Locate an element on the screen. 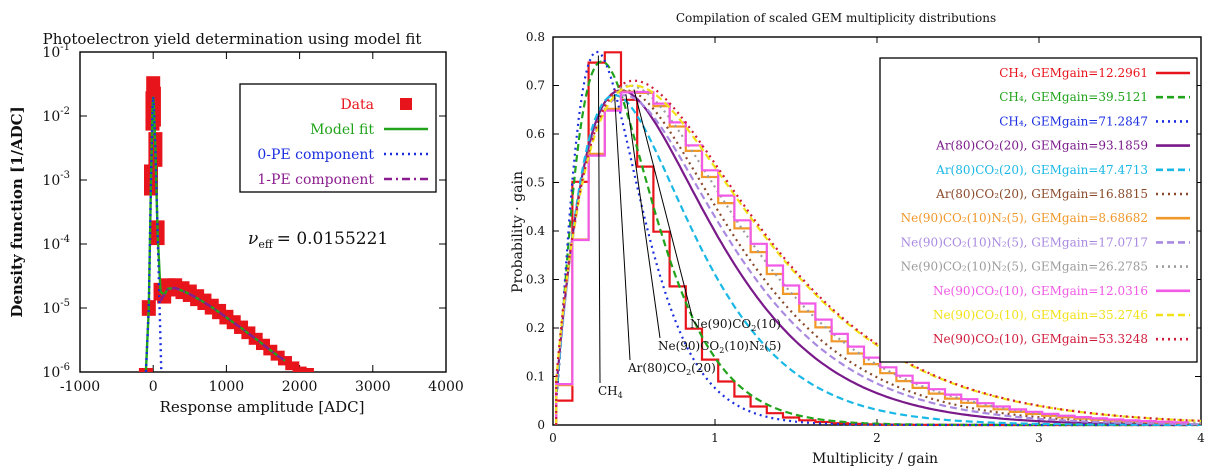 Image resolution: width=1205 pixels, height=470 pixels. left-legend-label: Model fit is located at coordinates (342, 130).